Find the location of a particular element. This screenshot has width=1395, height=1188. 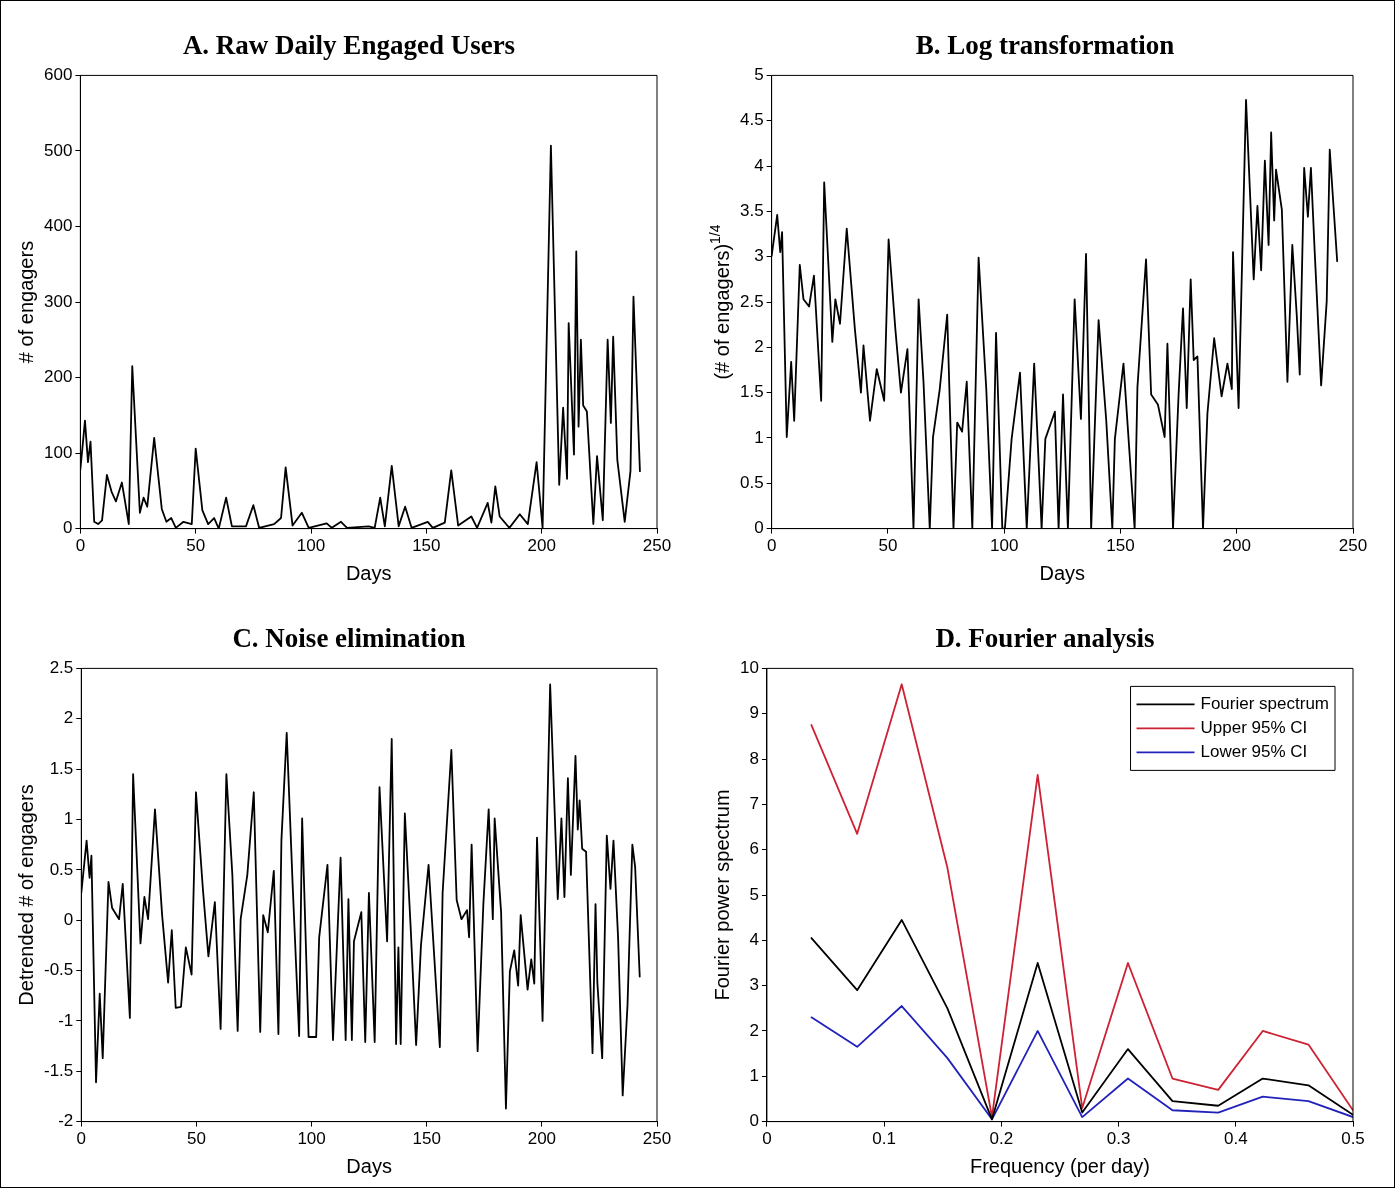

chart-title: D. Fourier analysis is located at coordinates (1045, 638).